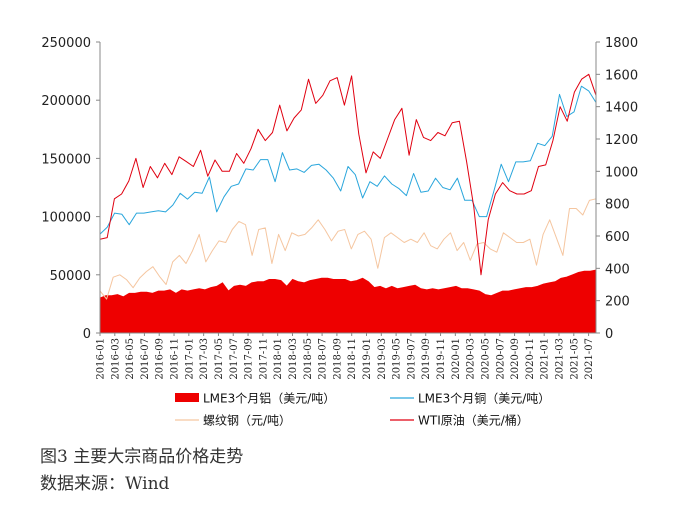 The image size is (700, 519). What do you see at coordinates (66, 101) in the screenshot?
I see `left-tick-label: 200000` at bounding box center [66, 101].